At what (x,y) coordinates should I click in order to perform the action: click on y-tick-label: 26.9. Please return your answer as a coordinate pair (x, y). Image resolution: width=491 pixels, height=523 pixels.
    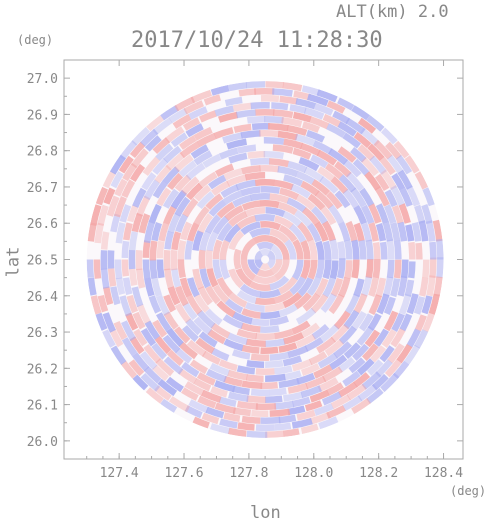
    Looking at the image, I should click on (42, 115).